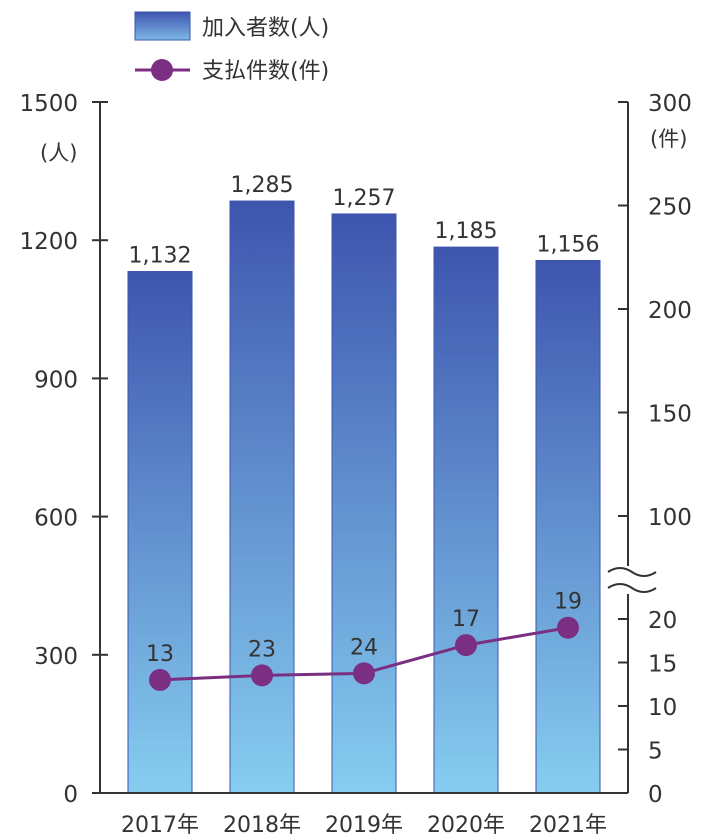 The image size is (710, 839). Describe the element at coordinates (160, 654) in the screenshot. I see `line-value-label: 13` at that location.